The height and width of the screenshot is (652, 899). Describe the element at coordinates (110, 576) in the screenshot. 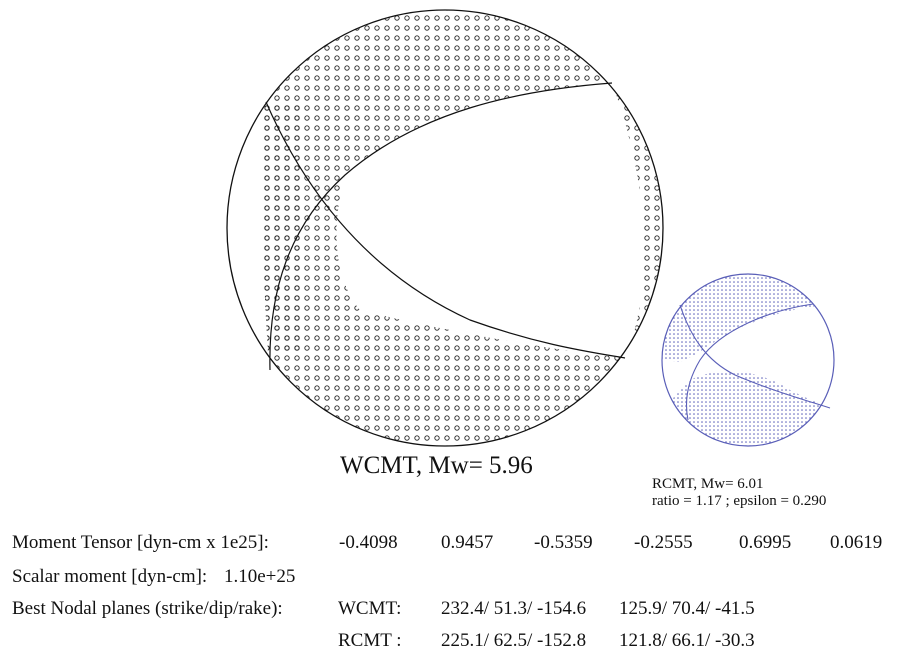

I see `scalar-moment-label: Scalar moment [dyn-cm]:` at that location.